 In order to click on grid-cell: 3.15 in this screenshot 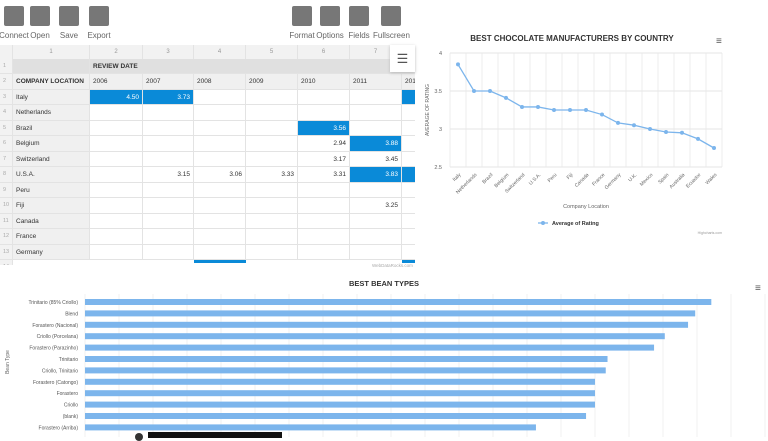, I will do `click(168, 175)`.